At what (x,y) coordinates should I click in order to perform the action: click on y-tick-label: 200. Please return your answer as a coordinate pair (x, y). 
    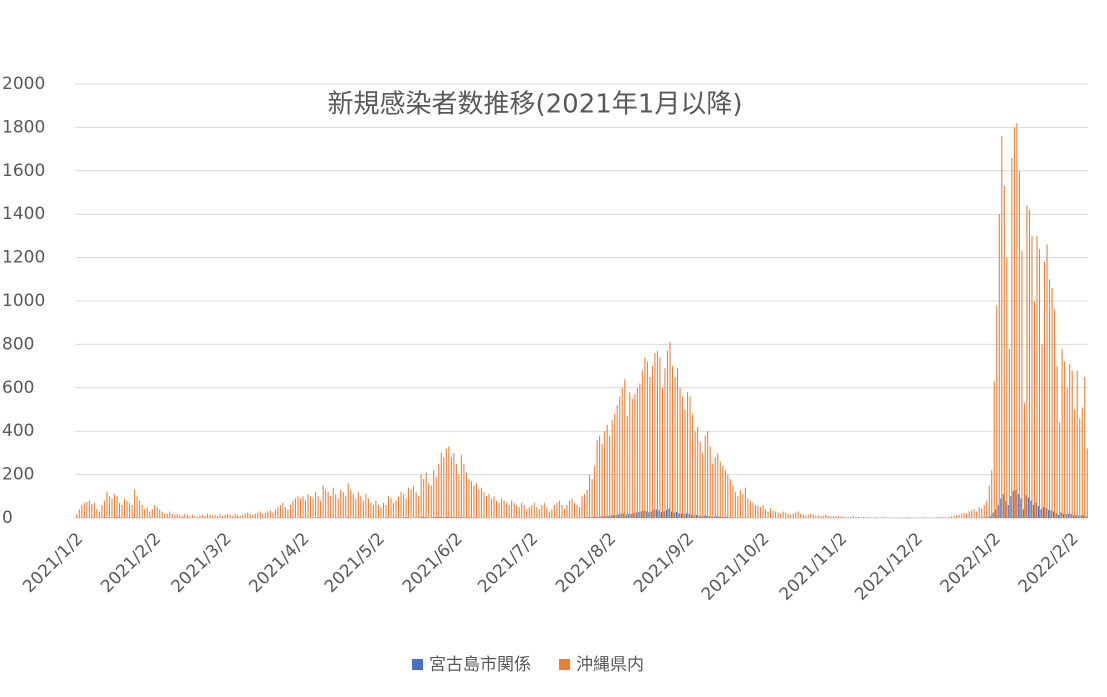
    Looking at the image, I should click on (18, 475).